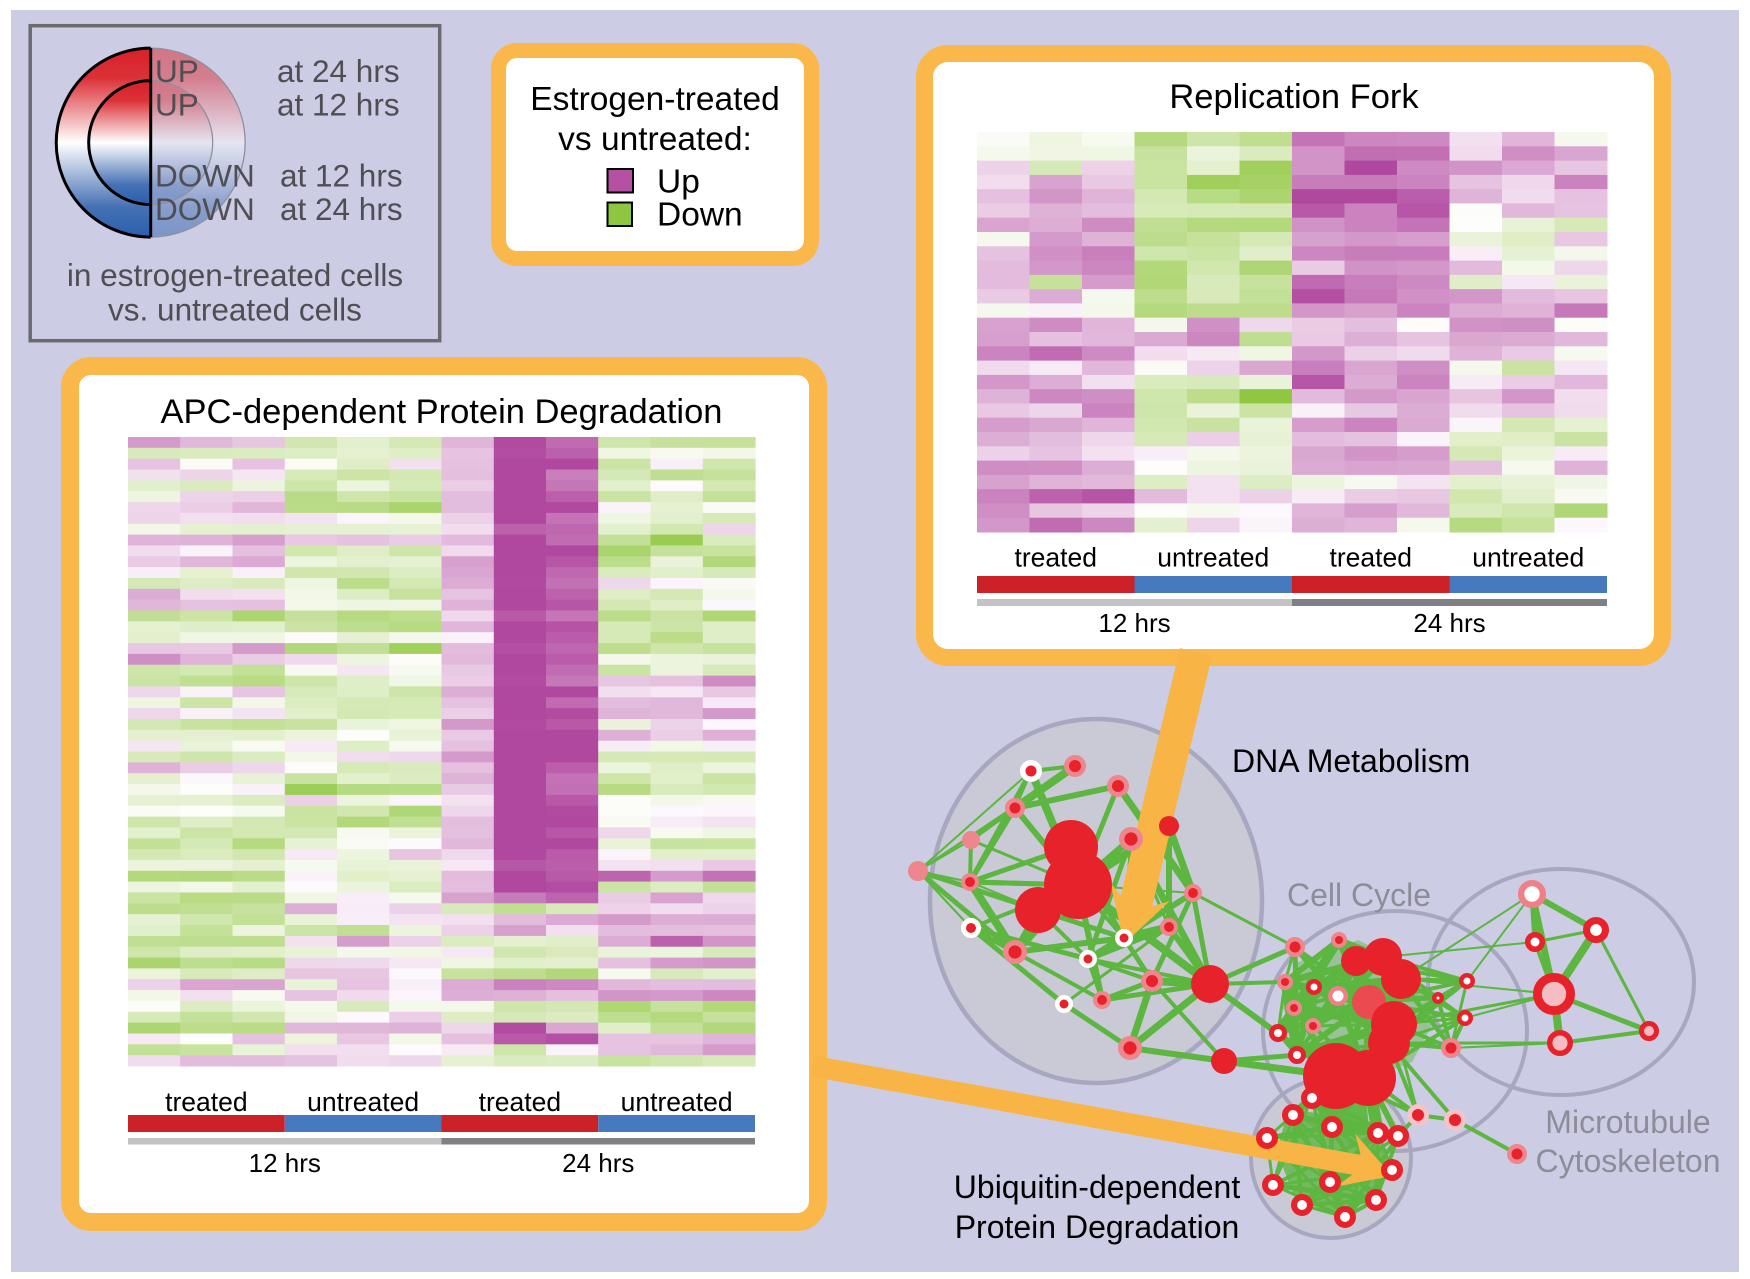  What do you see at coordinates (655, 139) in the screenshot?
I see `svg-text: vs untreated:` at bounding box center [655, 139].